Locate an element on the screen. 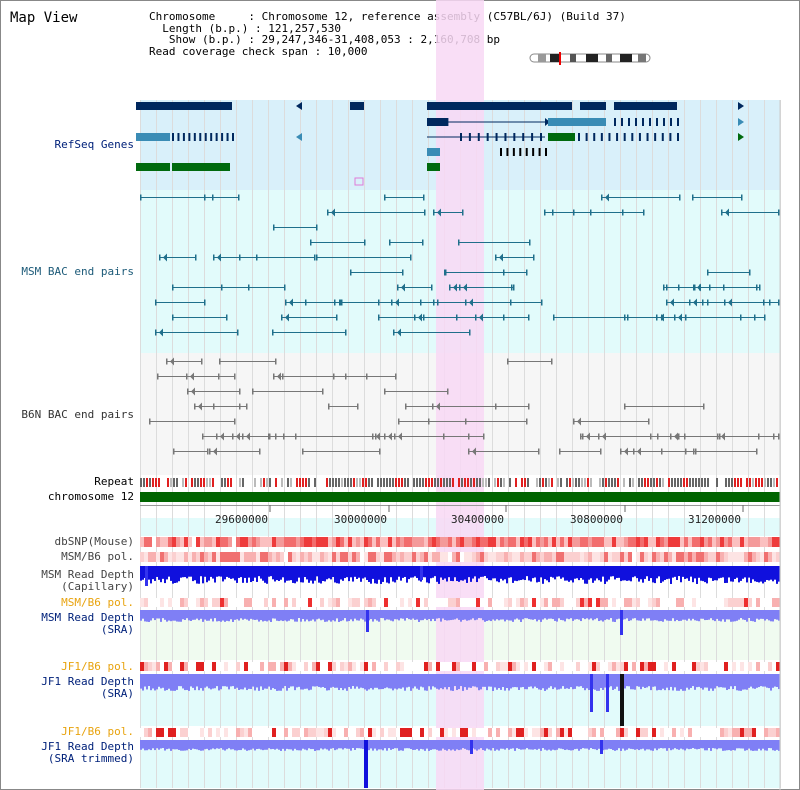 Image resolution: width=800 pixels, height=790 pixels. depth-spike is located at coordinates (601, 747).